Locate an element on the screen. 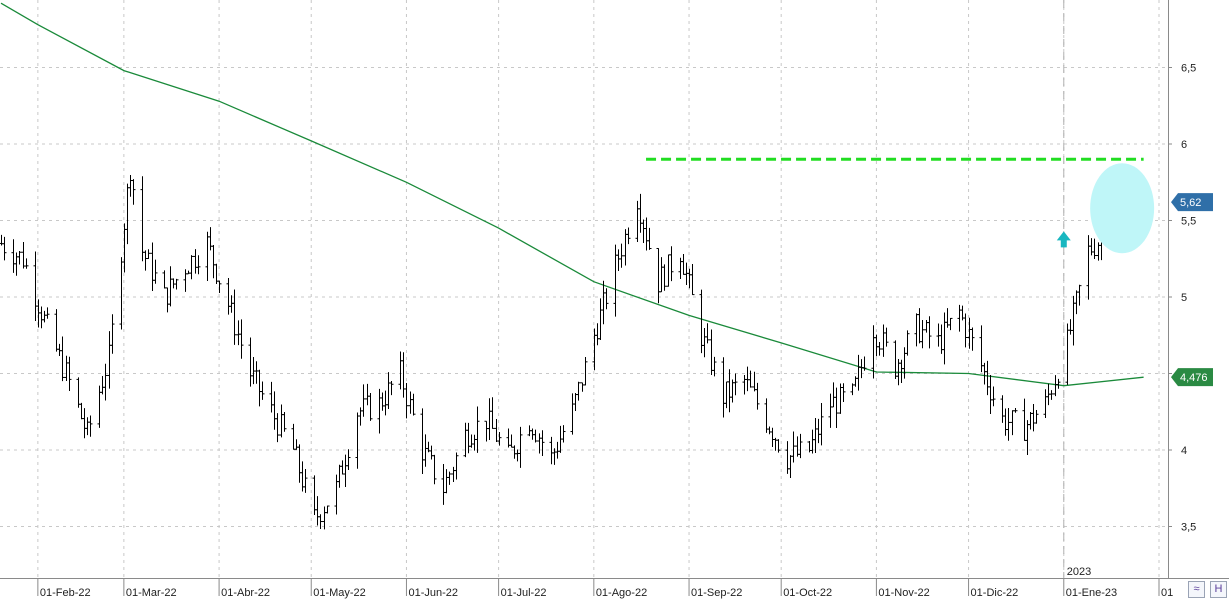  y-axis-background is located at coordinates (1198, 289).